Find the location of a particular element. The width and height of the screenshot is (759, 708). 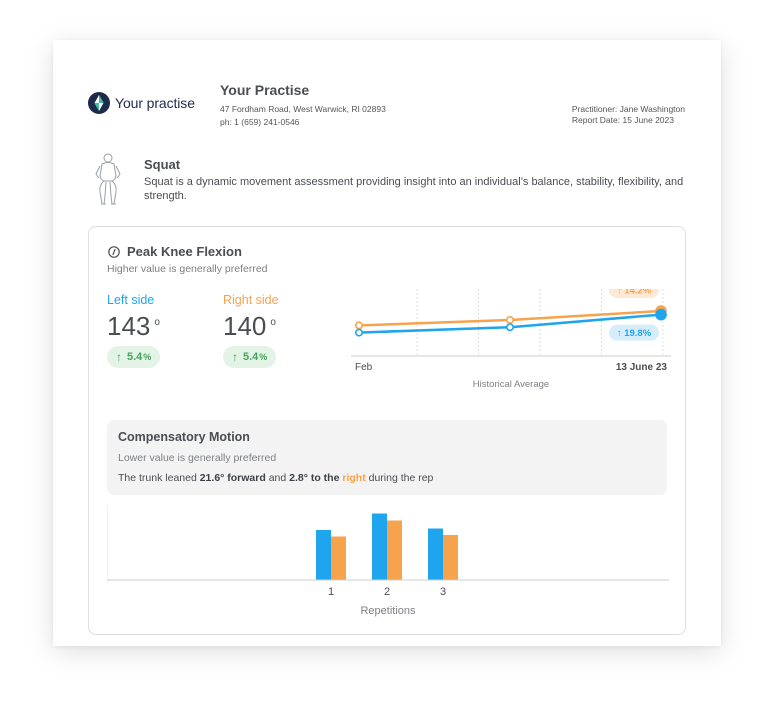

compensatory-subtitle: Lower value is generally preferred is located at coordinates (197, 458).